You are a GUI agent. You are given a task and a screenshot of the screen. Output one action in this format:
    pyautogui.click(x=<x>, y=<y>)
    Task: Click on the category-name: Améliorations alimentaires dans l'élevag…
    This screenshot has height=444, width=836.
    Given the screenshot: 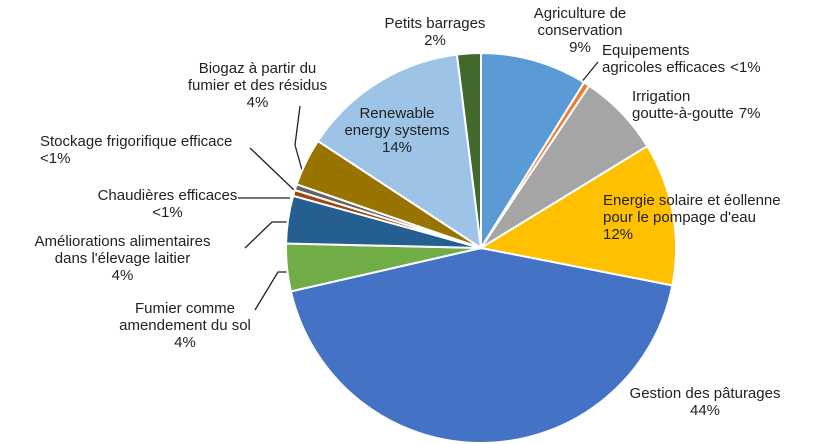 What is the action you would take?
    pyautogui.click(x=122, y=250)
    